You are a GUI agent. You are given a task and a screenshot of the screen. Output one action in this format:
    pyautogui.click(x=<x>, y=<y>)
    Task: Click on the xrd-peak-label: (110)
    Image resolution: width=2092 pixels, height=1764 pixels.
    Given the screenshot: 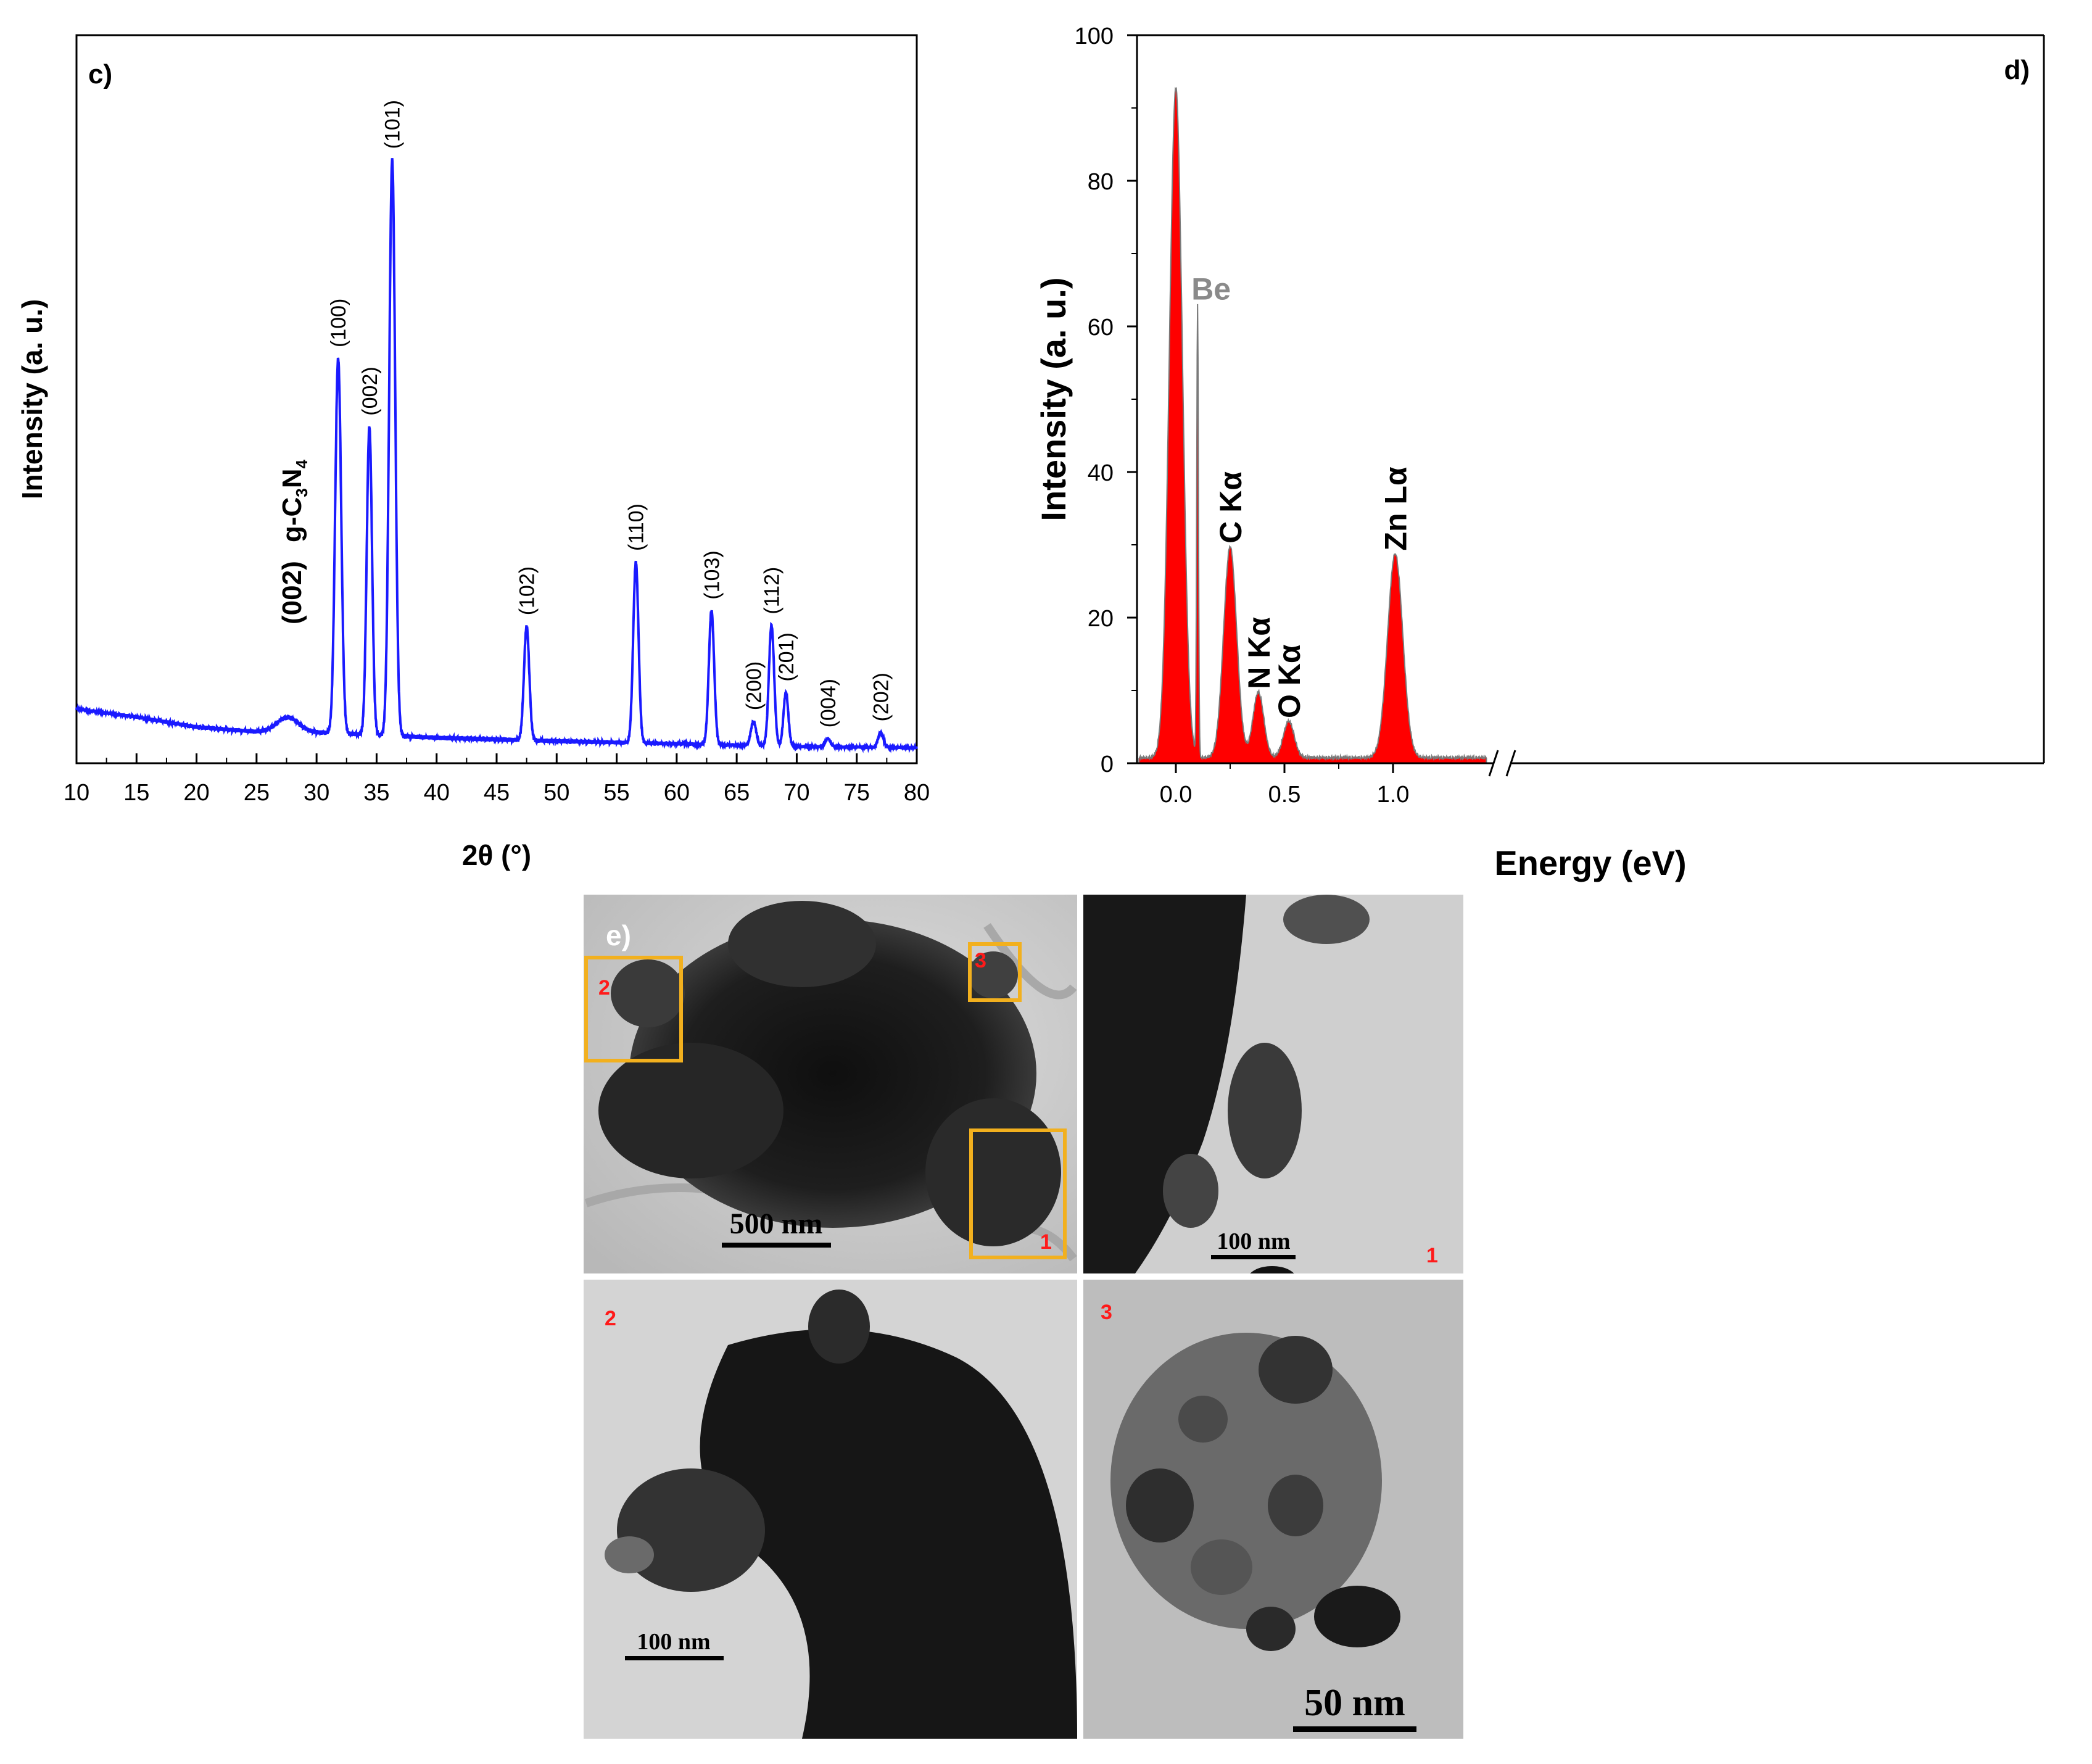 What is the action you would take?
    pyautogui.click(x=637, y=527)
    